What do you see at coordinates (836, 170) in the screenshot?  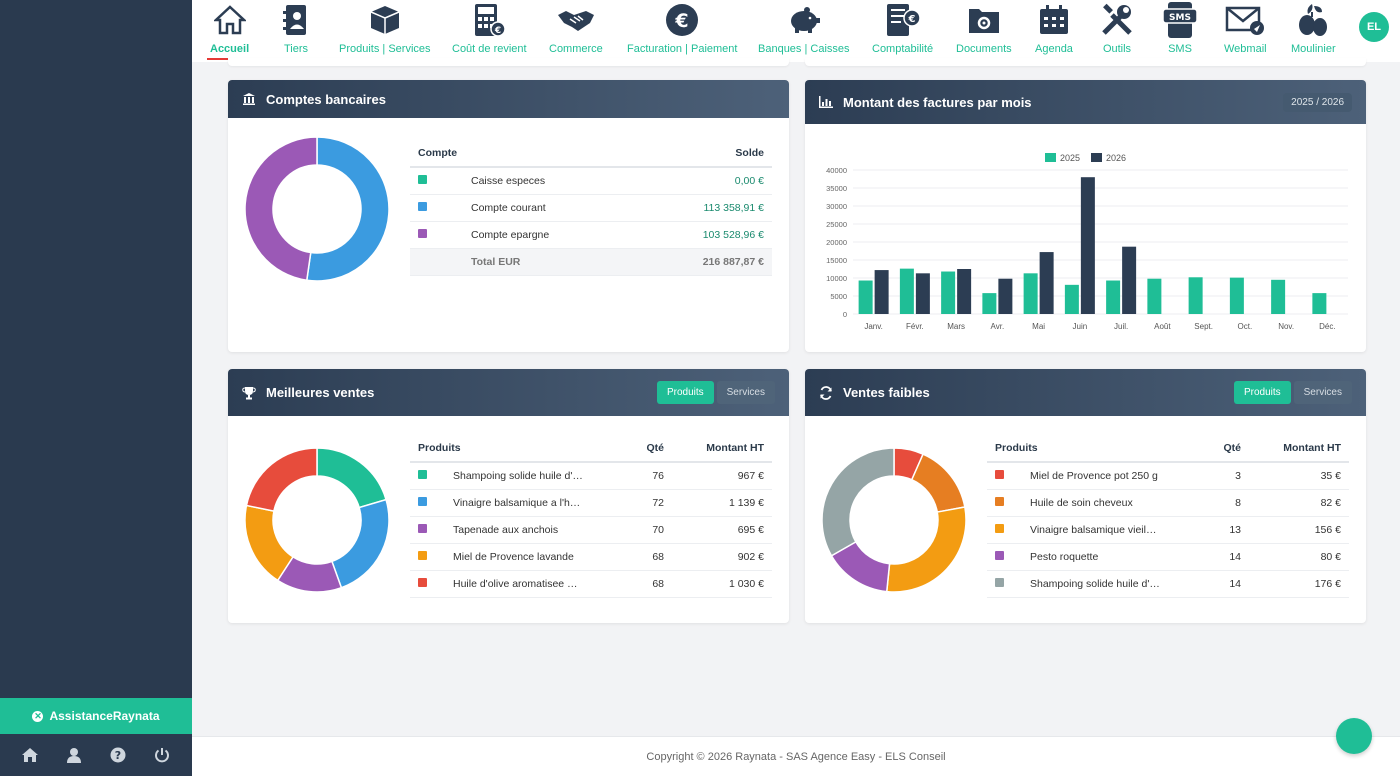 I see `y-tick-label: 40000` at bounding box center [836, 170].